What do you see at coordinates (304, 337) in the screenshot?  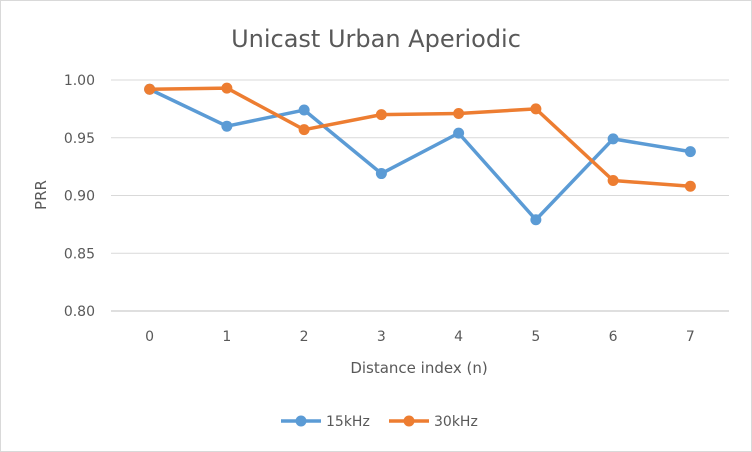 I see `x-tick-label: 2` at bounding box center [304, 337].